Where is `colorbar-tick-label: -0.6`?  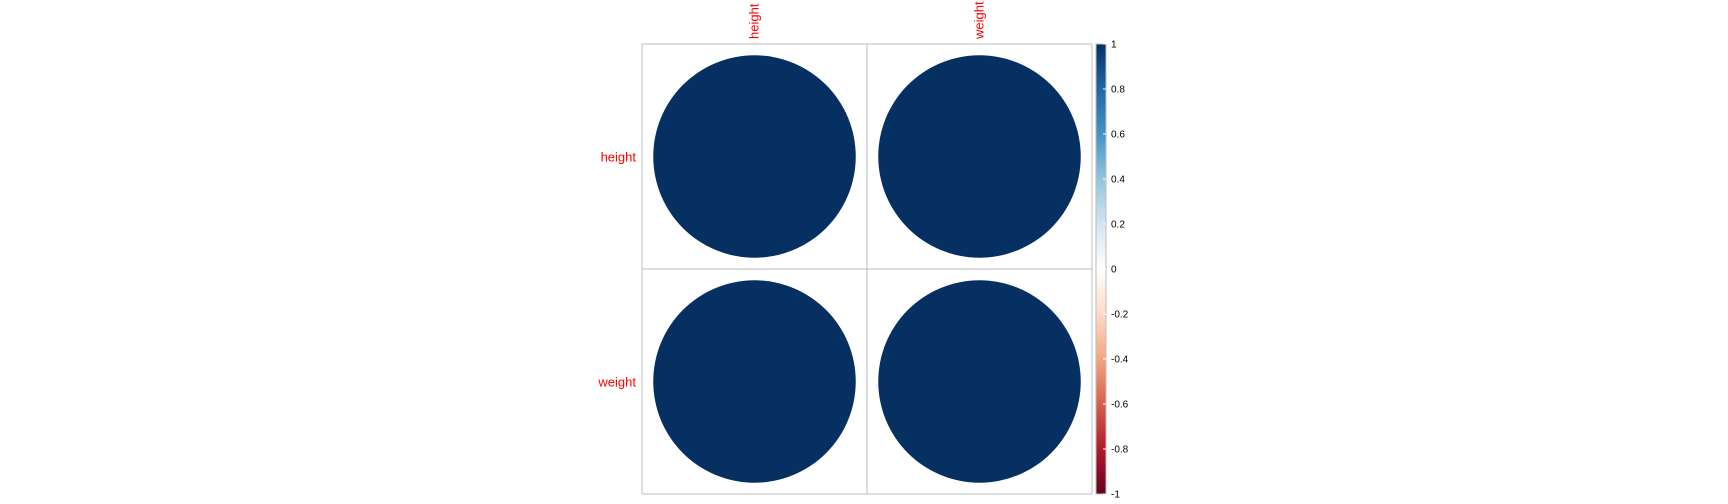 colorbar-tick-label: -0.6 is located at coordinates (1120, 405).